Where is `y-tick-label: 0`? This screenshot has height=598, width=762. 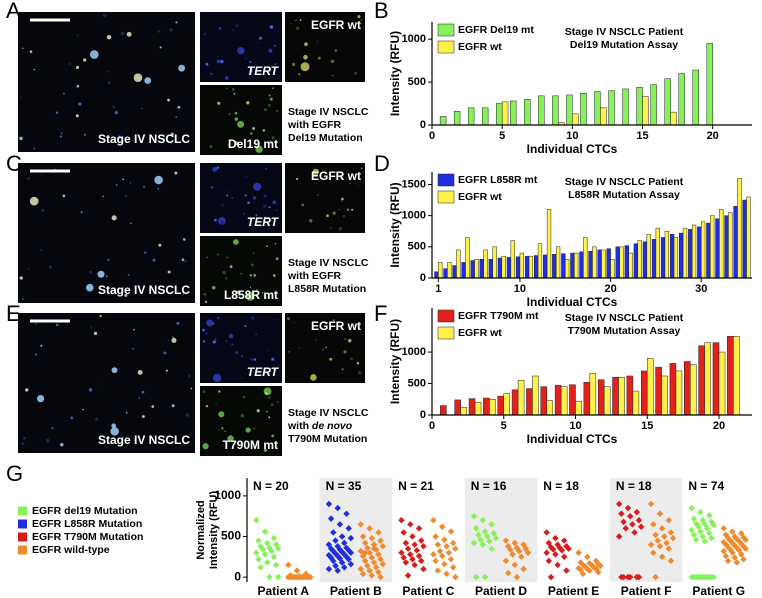
y-tick-label: 0 is located at coordinates (423, 415).